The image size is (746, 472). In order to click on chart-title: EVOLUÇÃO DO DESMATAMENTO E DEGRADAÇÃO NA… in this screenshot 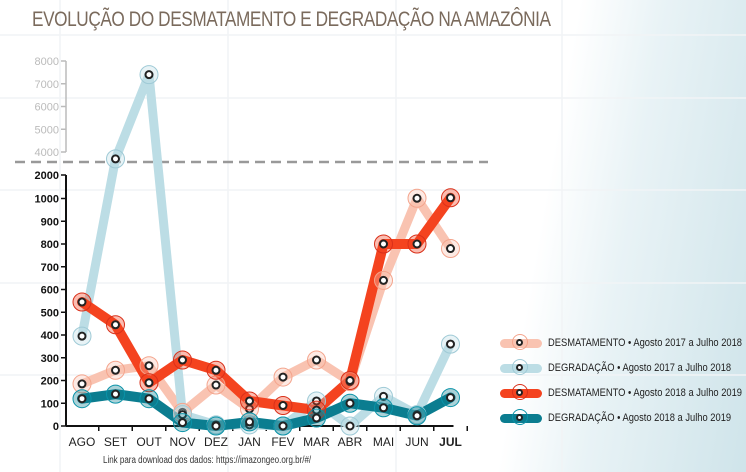, I will do `click(291, 19)`.